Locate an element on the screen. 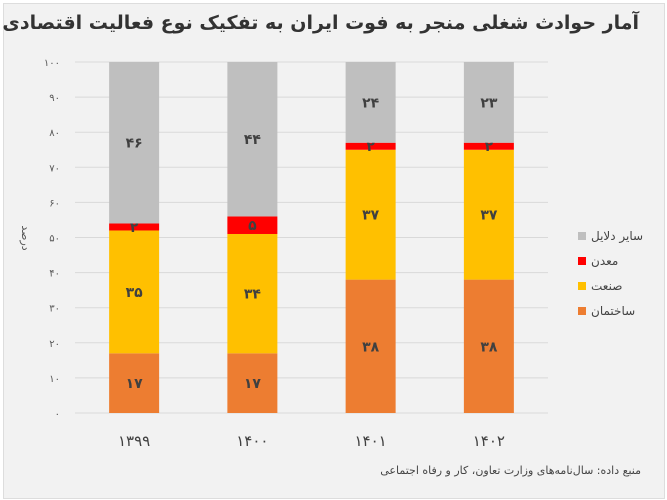 Image resolution: width=667 pixels, height=500 pixels. data-label: ۲۳ is located at coordinates (489, 103).